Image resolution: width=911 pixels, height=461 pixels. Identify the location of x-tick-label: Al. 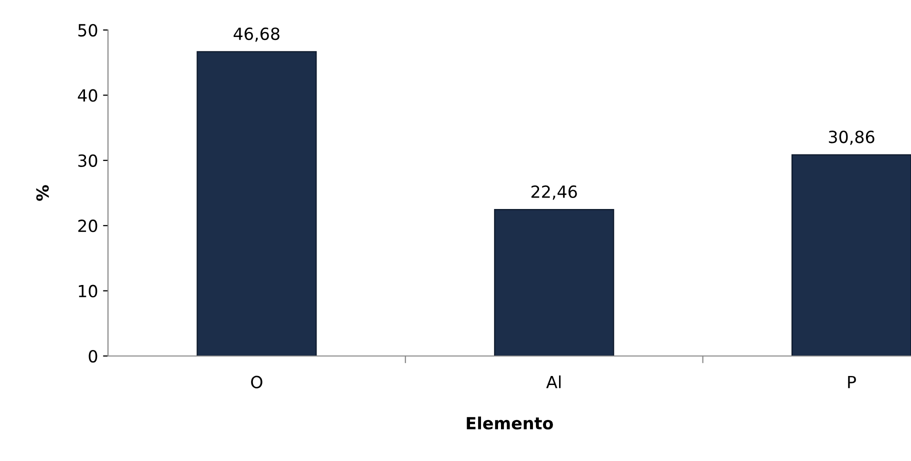
(553, 381).